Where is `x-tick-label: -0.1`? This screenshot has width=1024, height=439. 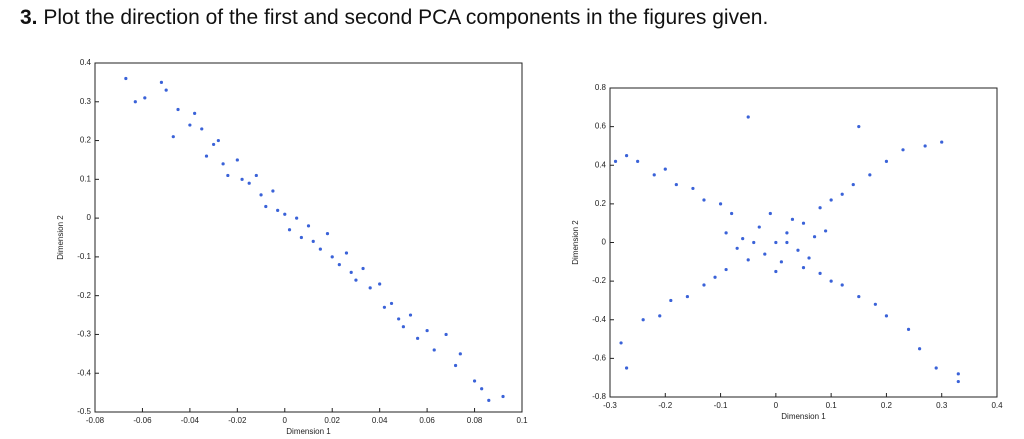 x-tick-label: -0.1 is located at coordinates (721, 405).